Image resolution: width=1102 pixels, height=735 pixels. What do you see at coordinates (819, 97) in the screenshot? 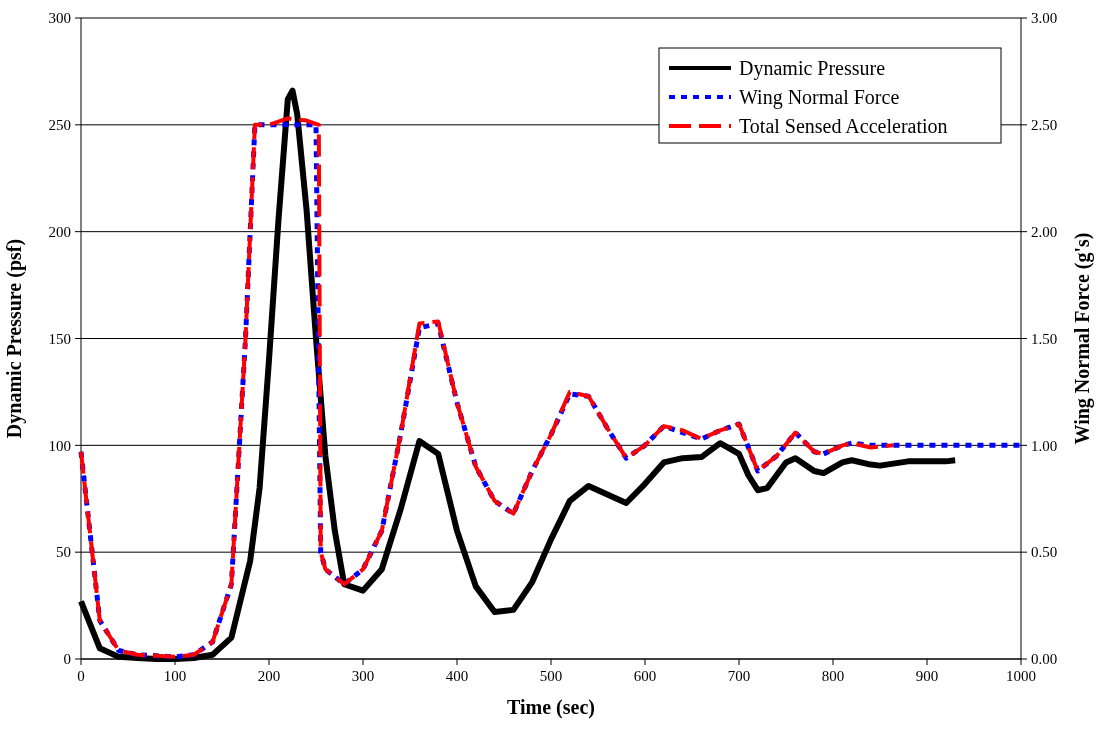
I see `legend-label: Wing Normal Force` at bounding box center [819, 97].